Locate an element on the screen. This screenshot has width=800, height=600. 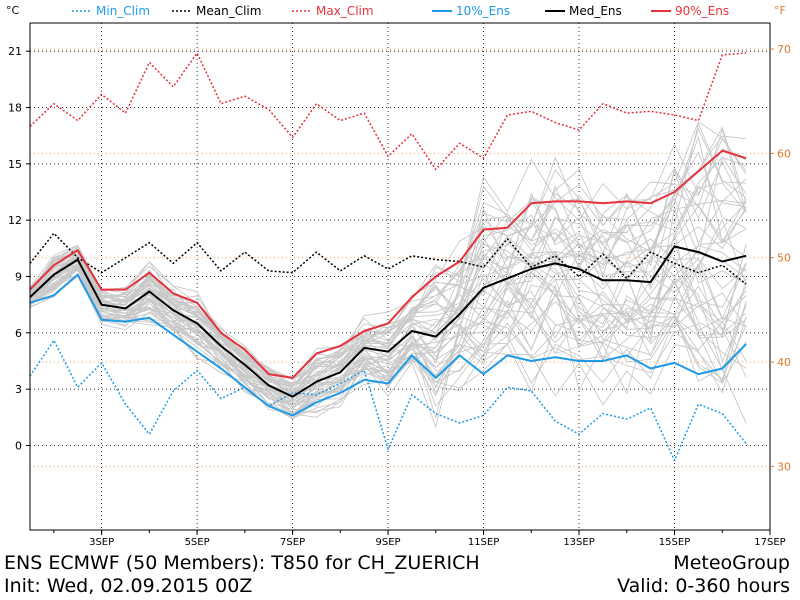
y-tick-label: 21 is located at coordinates (15, 51).